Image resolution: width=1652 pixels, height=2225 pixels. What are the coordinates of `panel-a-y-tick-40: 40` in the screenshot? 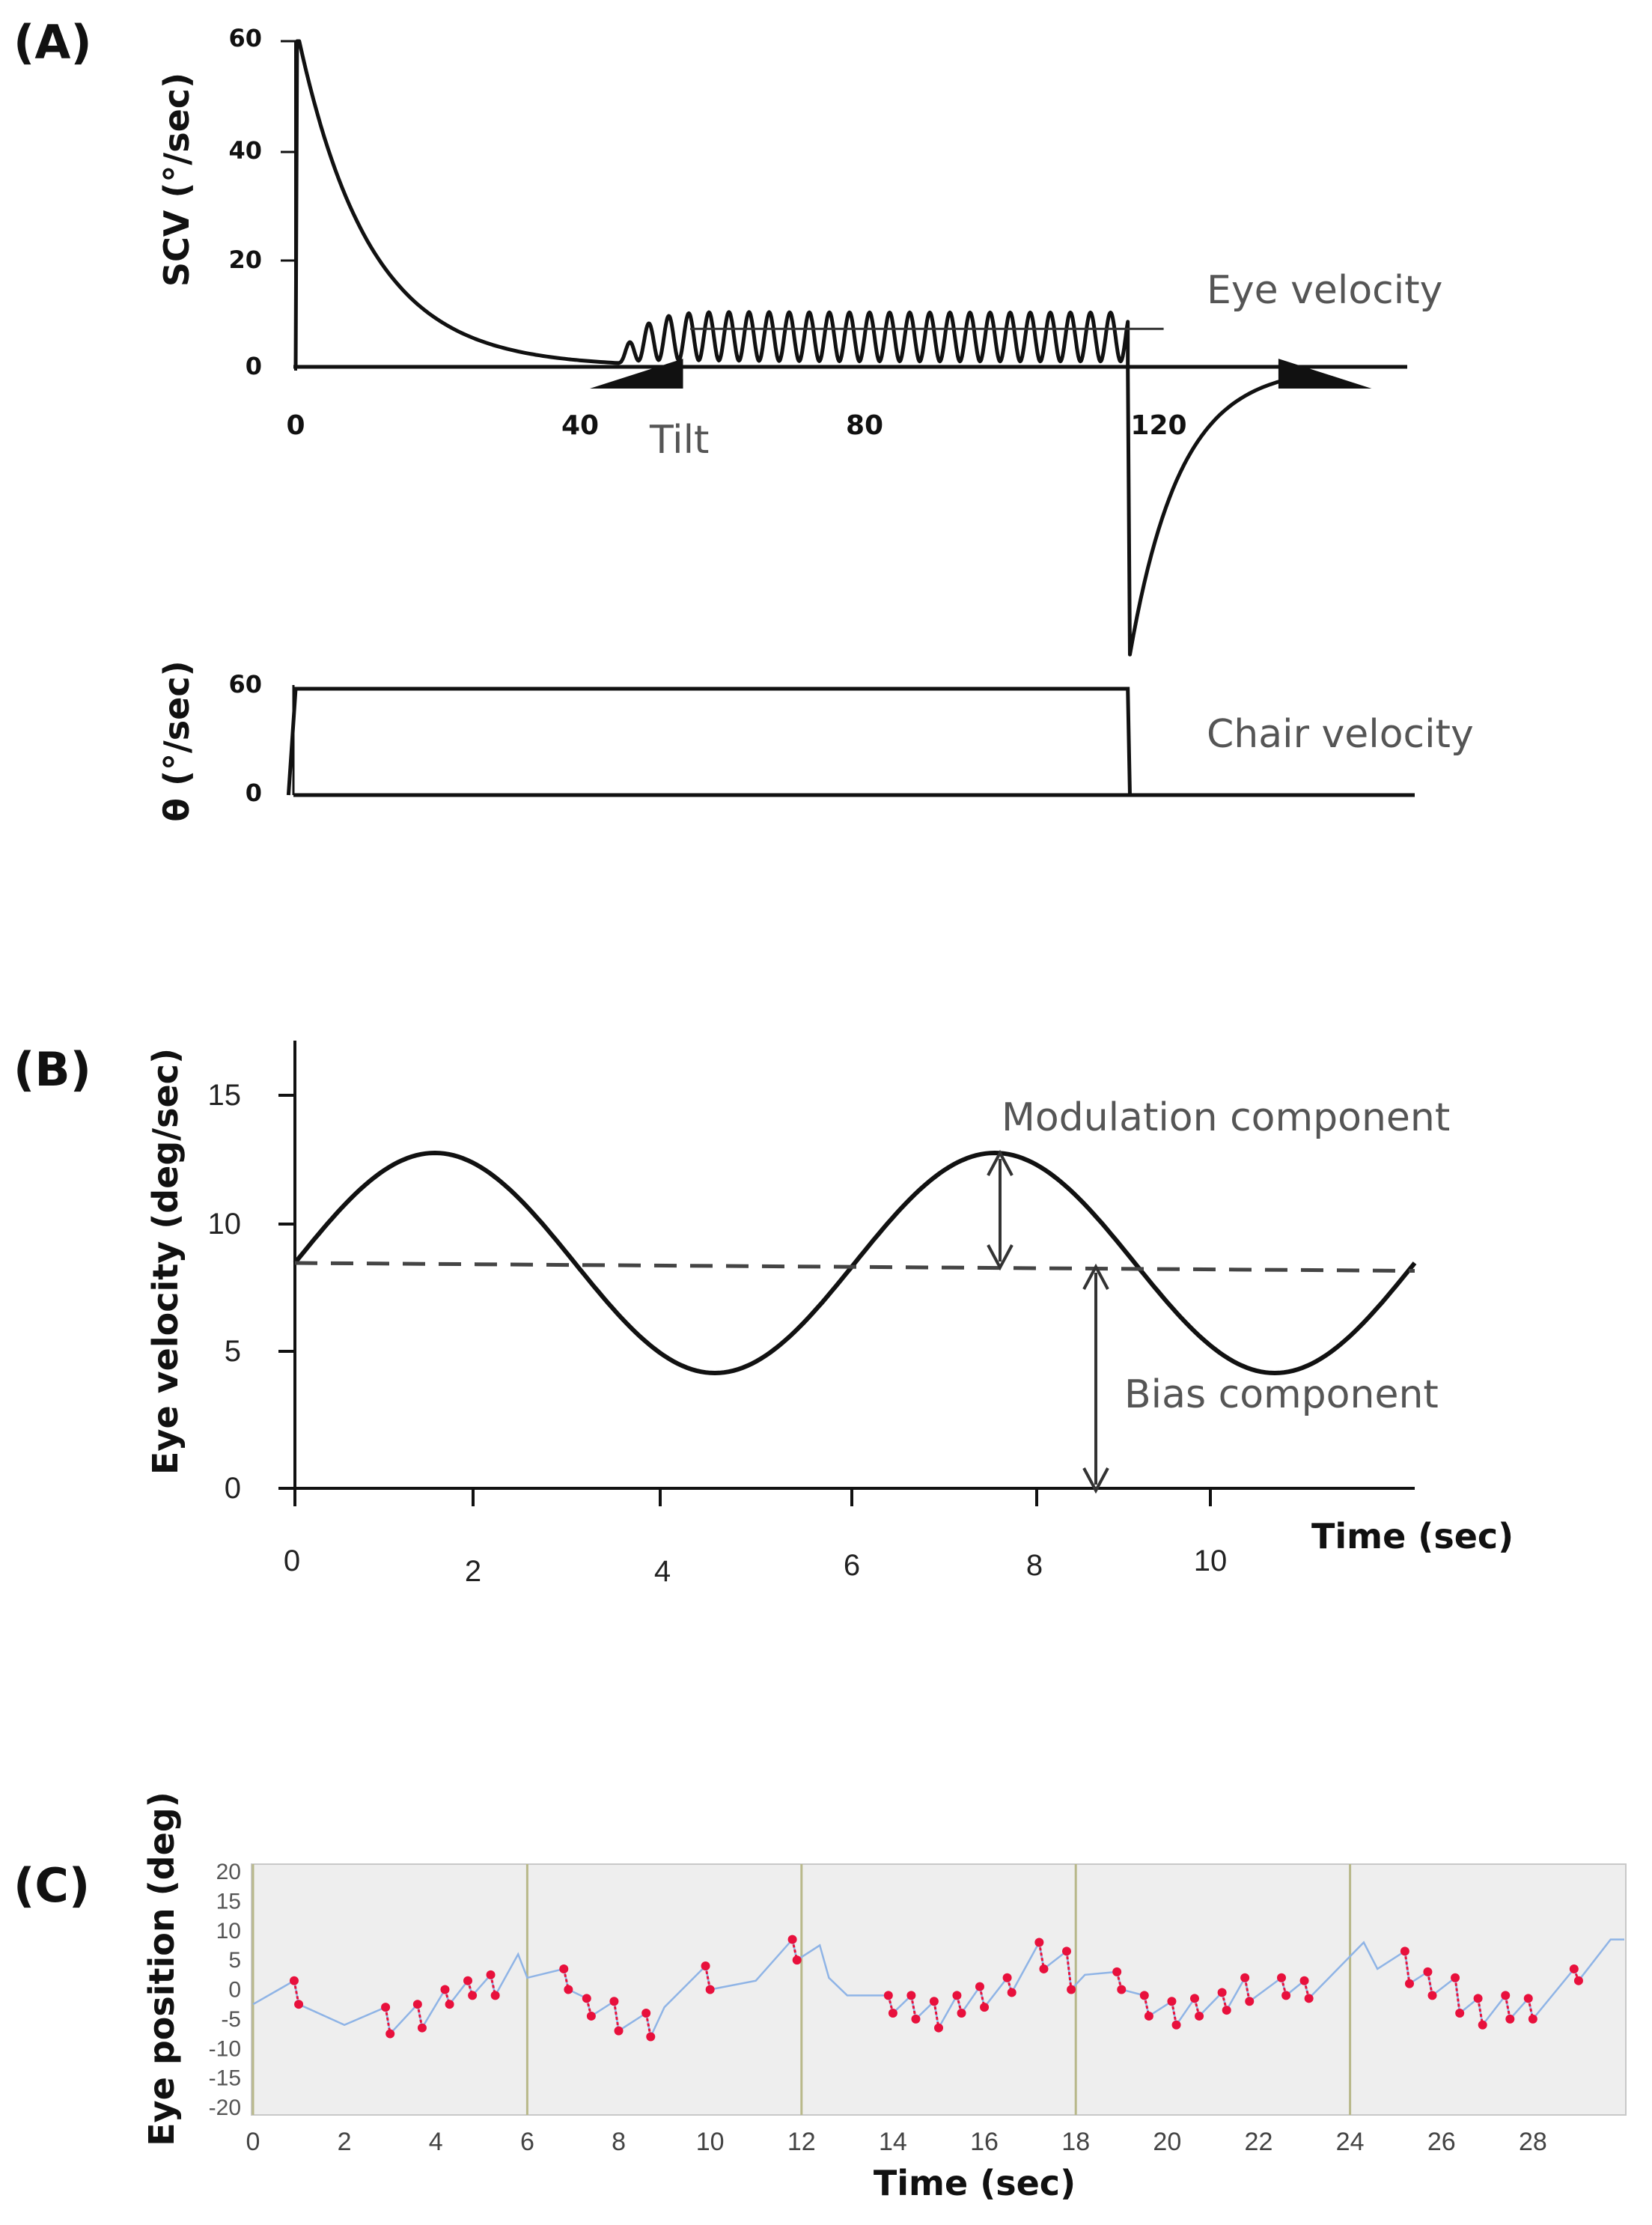 It's located at (245, 150).